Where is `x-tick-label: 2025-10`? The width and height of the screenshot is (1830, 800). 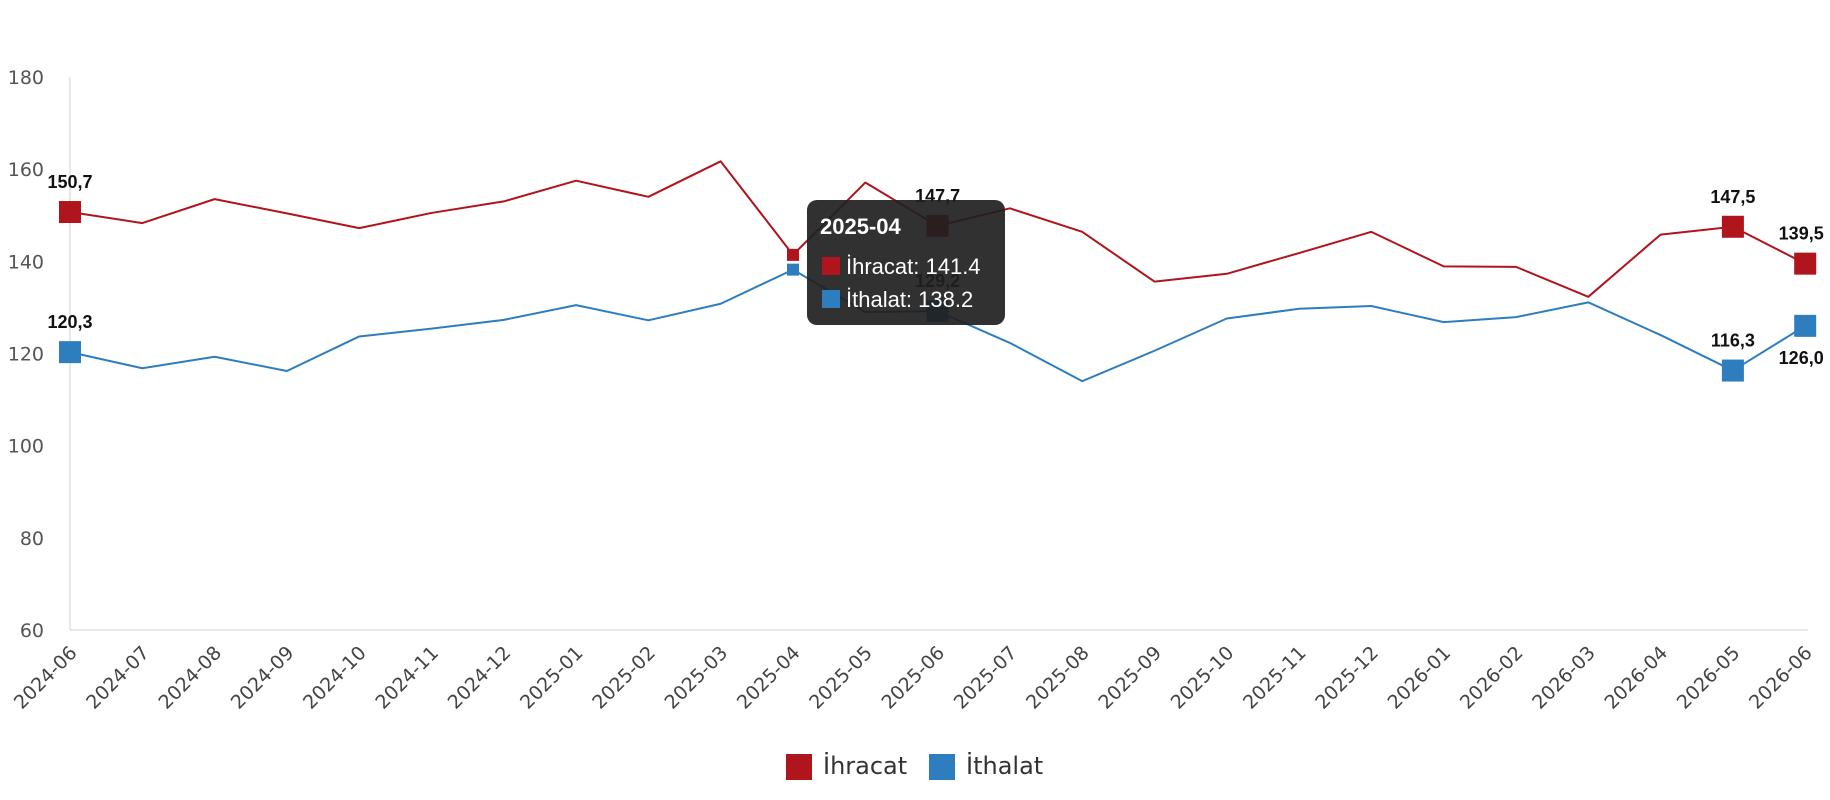 x-tick-label: 2025-10 is located at coordinates (1203, 678).